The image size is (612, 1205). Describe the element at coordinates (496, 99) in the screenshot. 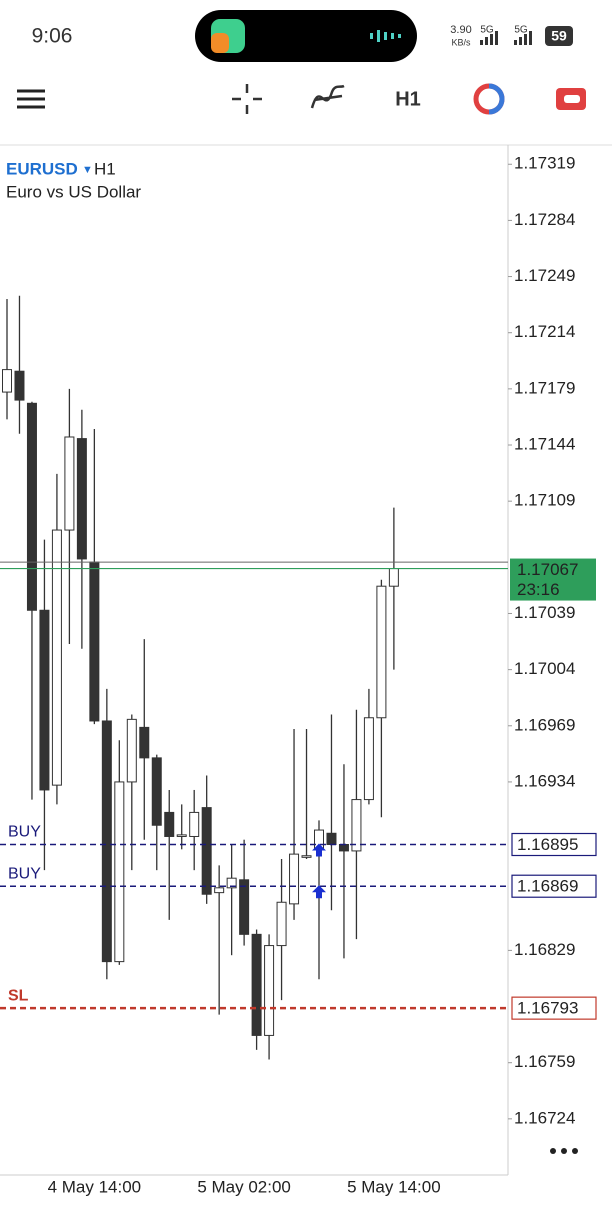

I see `trade-button-part` at that location.